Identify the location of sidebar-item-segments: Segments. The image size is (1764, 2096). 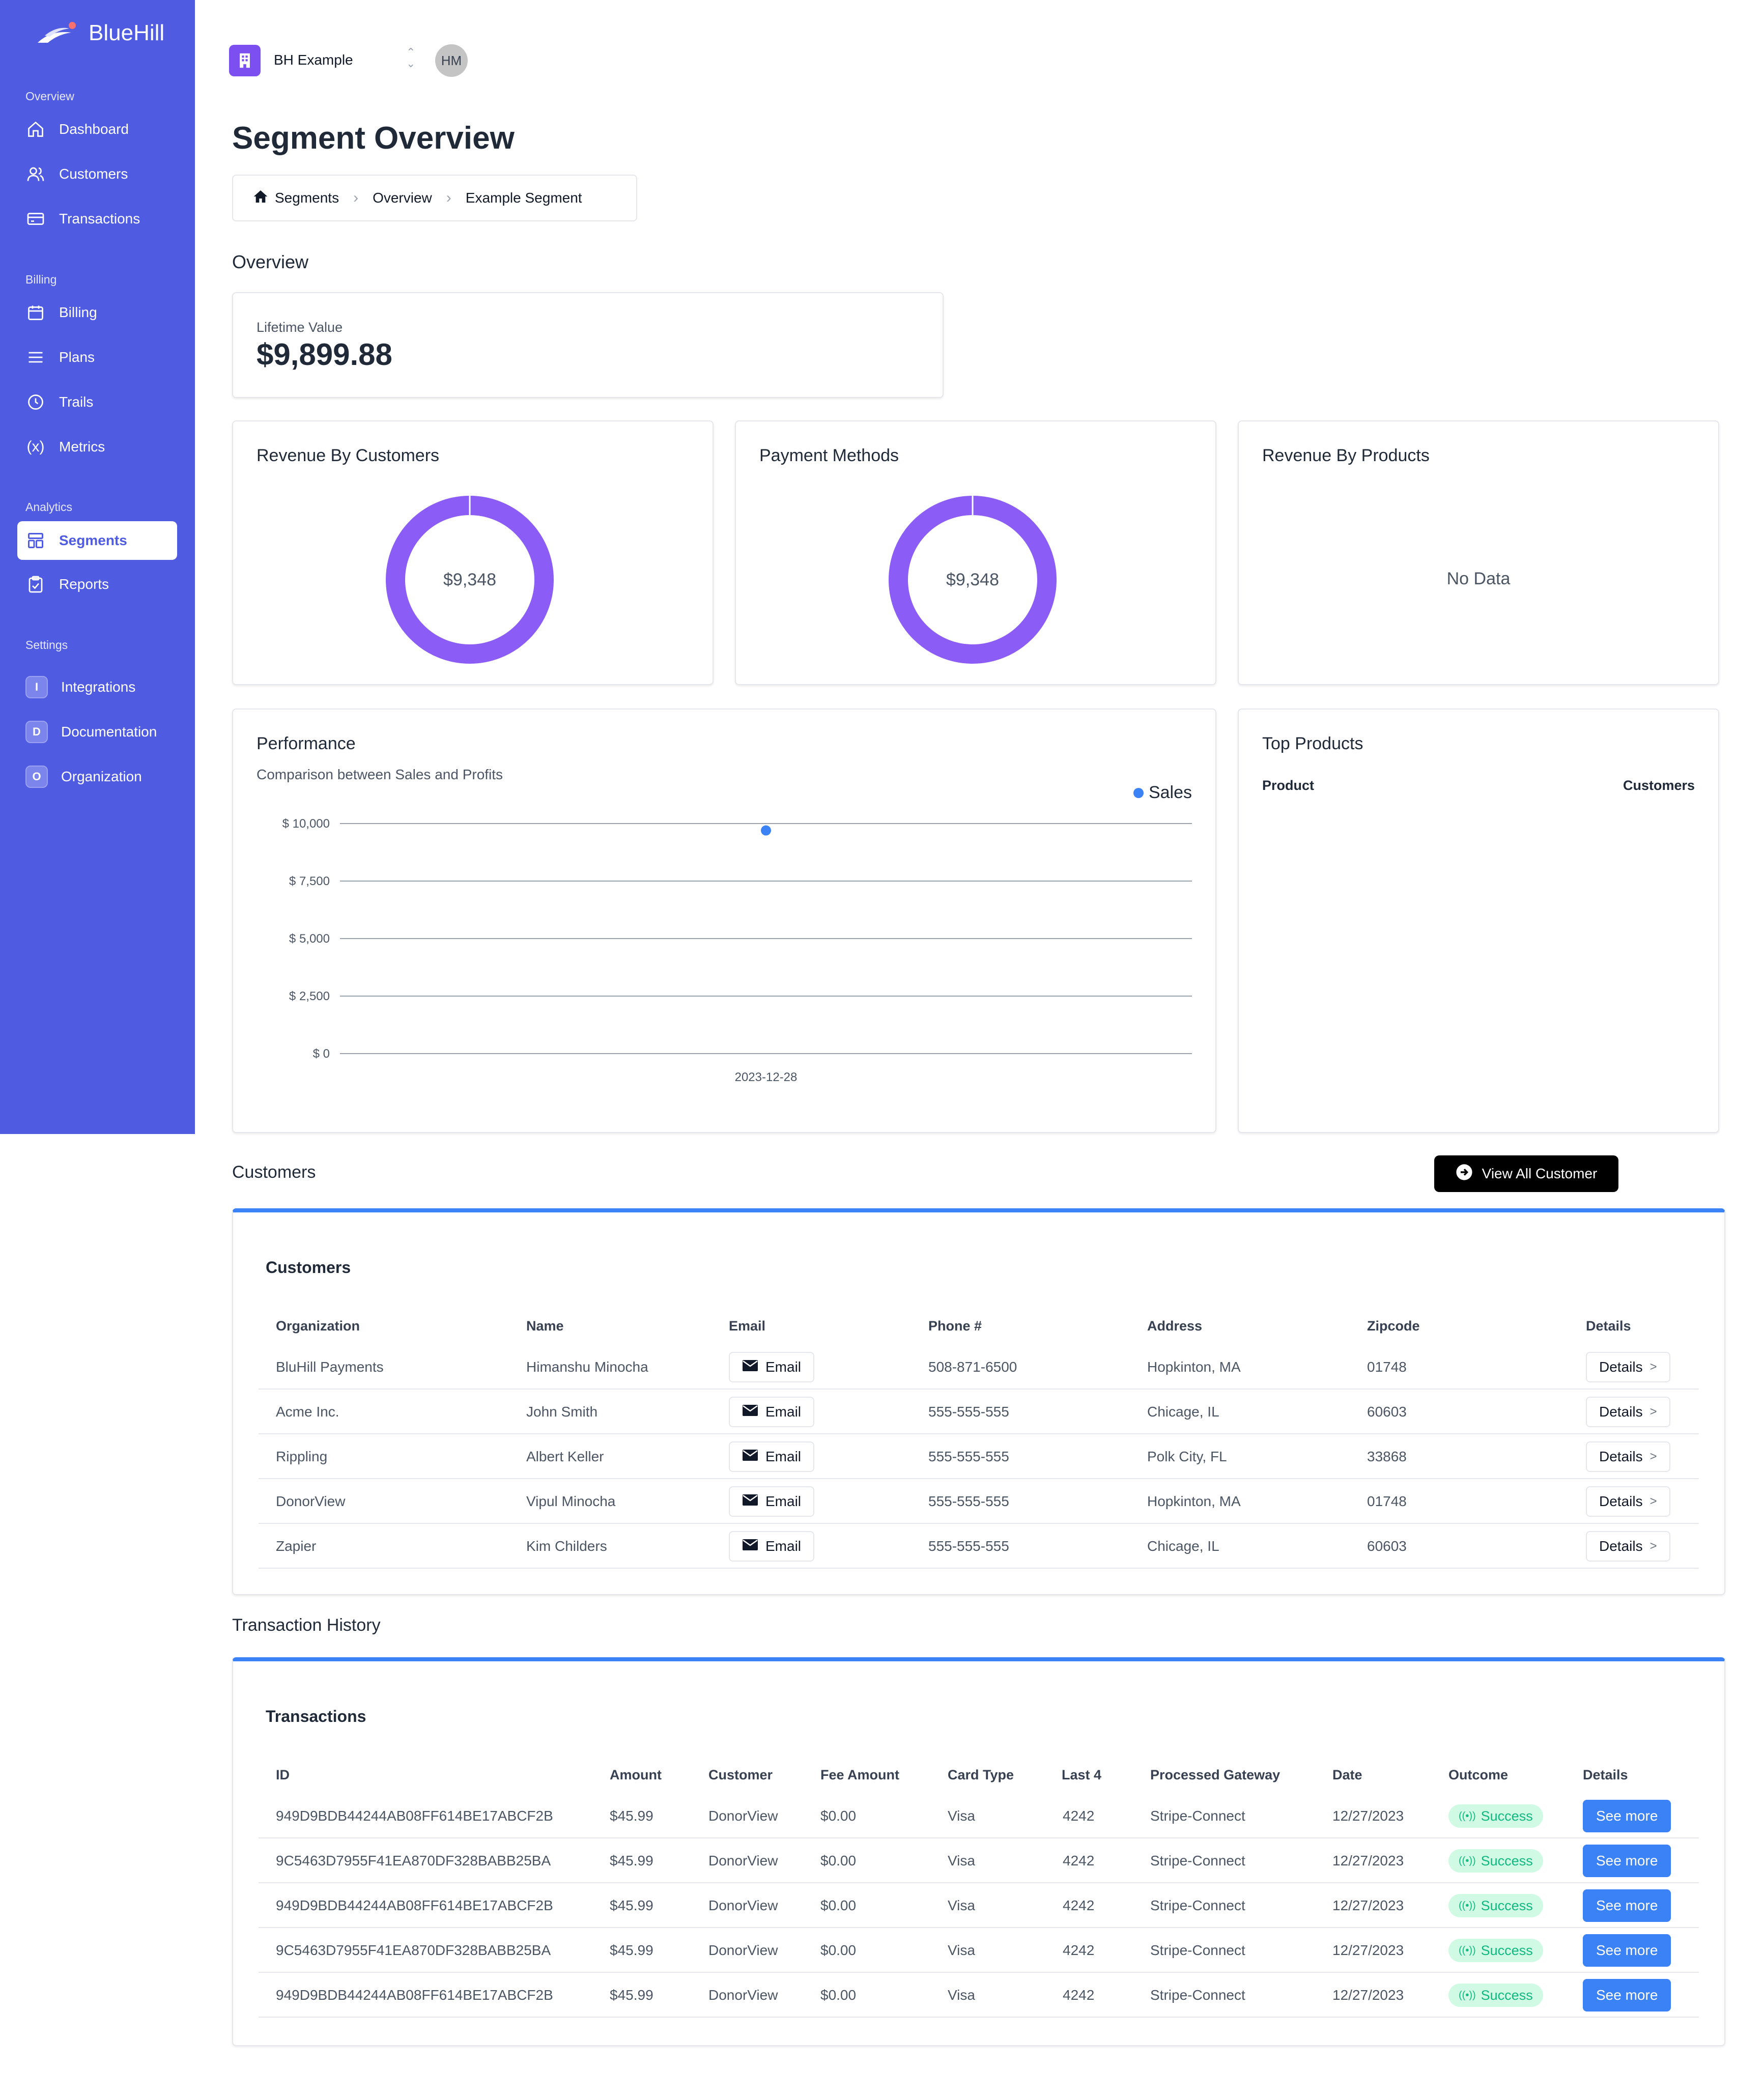
(97, 540).